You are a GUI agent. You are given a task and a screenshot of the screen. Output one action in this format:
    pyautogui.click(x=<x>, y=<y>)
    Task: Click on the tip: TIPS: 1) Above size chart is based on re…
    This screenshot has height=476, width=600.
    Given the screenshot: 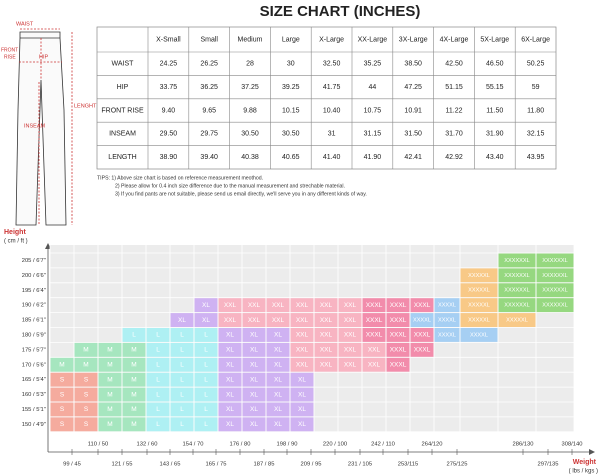 What is the action you would take?
    pyautogui.click(x=180, y=178)
    